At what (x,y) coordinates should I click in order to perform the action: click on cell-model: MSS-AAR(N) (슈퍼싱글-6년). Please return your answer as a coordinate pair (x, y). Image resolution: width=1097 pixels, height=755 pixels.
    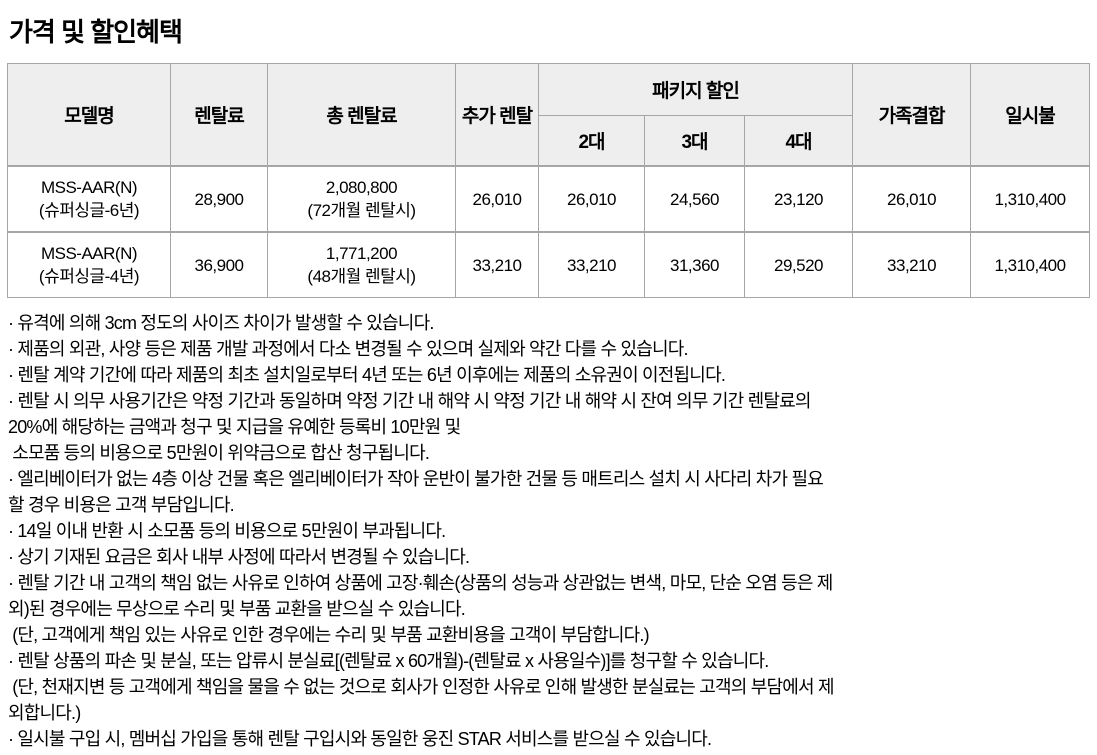
    Looking at the image, I should click on (89, 199).